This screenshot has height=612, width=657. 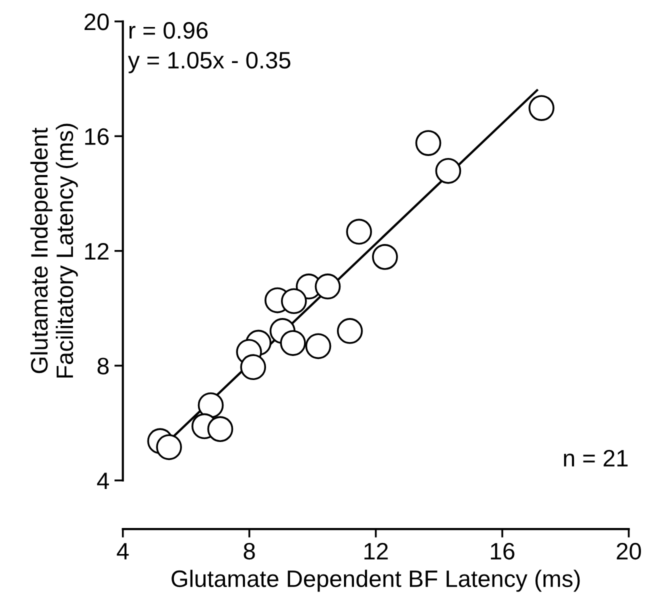 I want to click on y-axis-title: Glutamate Independent Facilitatory Latency (ms), so click(x=54, y=251).